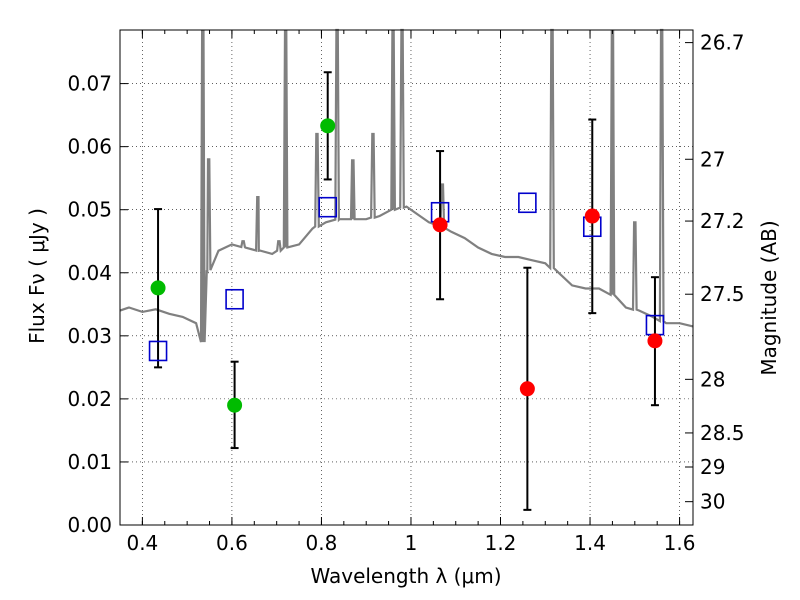 This screenshot has width=800, height=600. I want to click on y-axis: 0.00 0.01 0.02 0.03 0.04 0.05 0.06 0.07, so click(97, 304).